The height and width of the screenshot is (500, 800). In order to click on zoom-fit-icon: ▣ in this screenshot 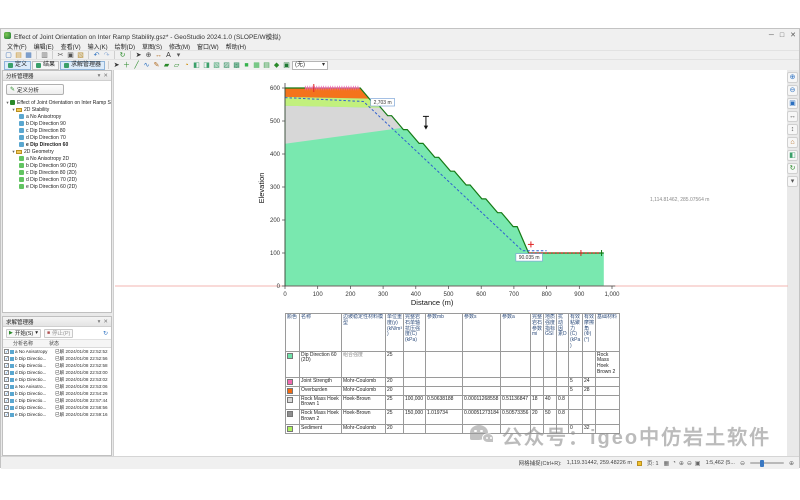, I will do `click(792, 103)`.